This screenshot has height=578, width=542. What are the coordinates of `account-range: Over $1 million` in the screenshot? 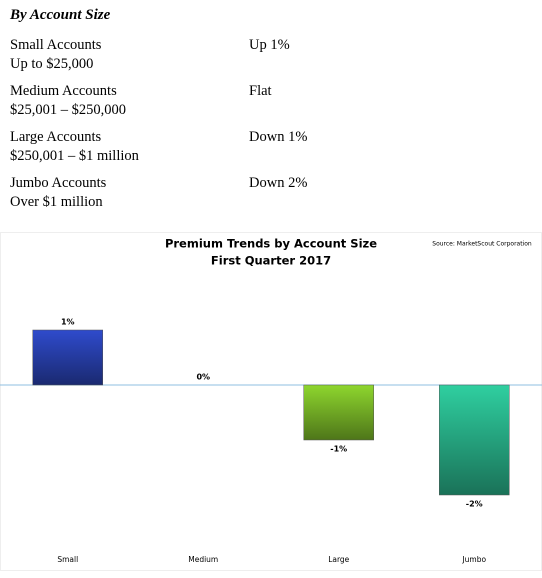 It's located at (56, 202).